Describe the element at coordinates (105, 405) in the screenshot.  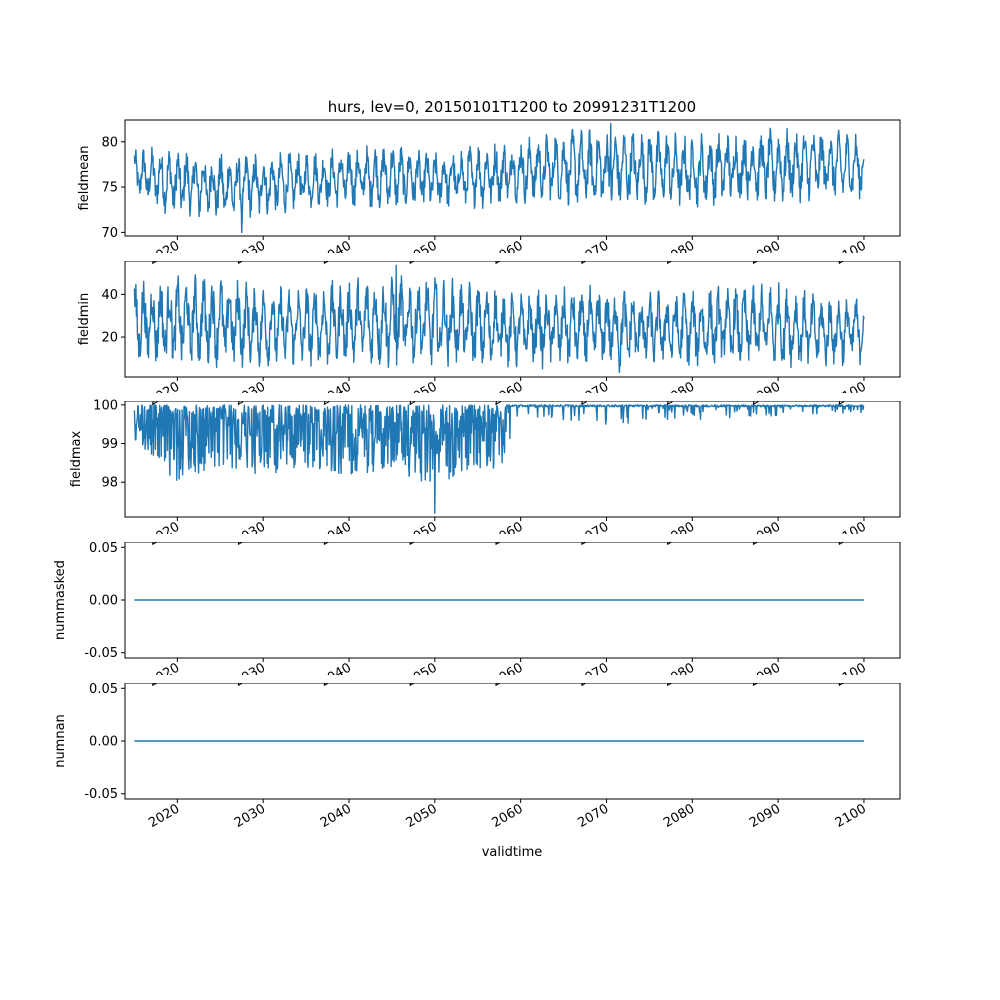
I see `y-tick-label: 100` at that location.